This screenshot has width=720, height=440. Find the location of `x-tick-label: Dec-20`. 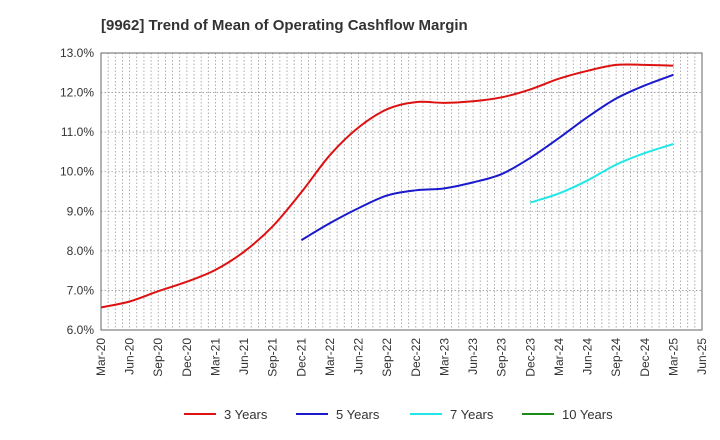

x-tick-label: Dec-20 is located at coordinates (187, 357).